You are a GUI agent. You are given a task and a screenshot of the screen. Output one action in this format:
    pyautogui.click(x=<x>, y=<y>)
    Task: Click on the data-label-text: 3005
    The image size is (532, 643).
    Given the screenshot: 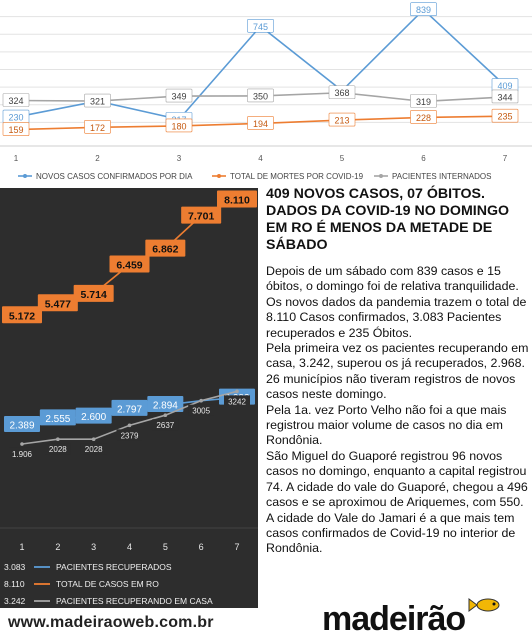 What is the action you would take?
    pyautogui.click(x=201, y=411)
    